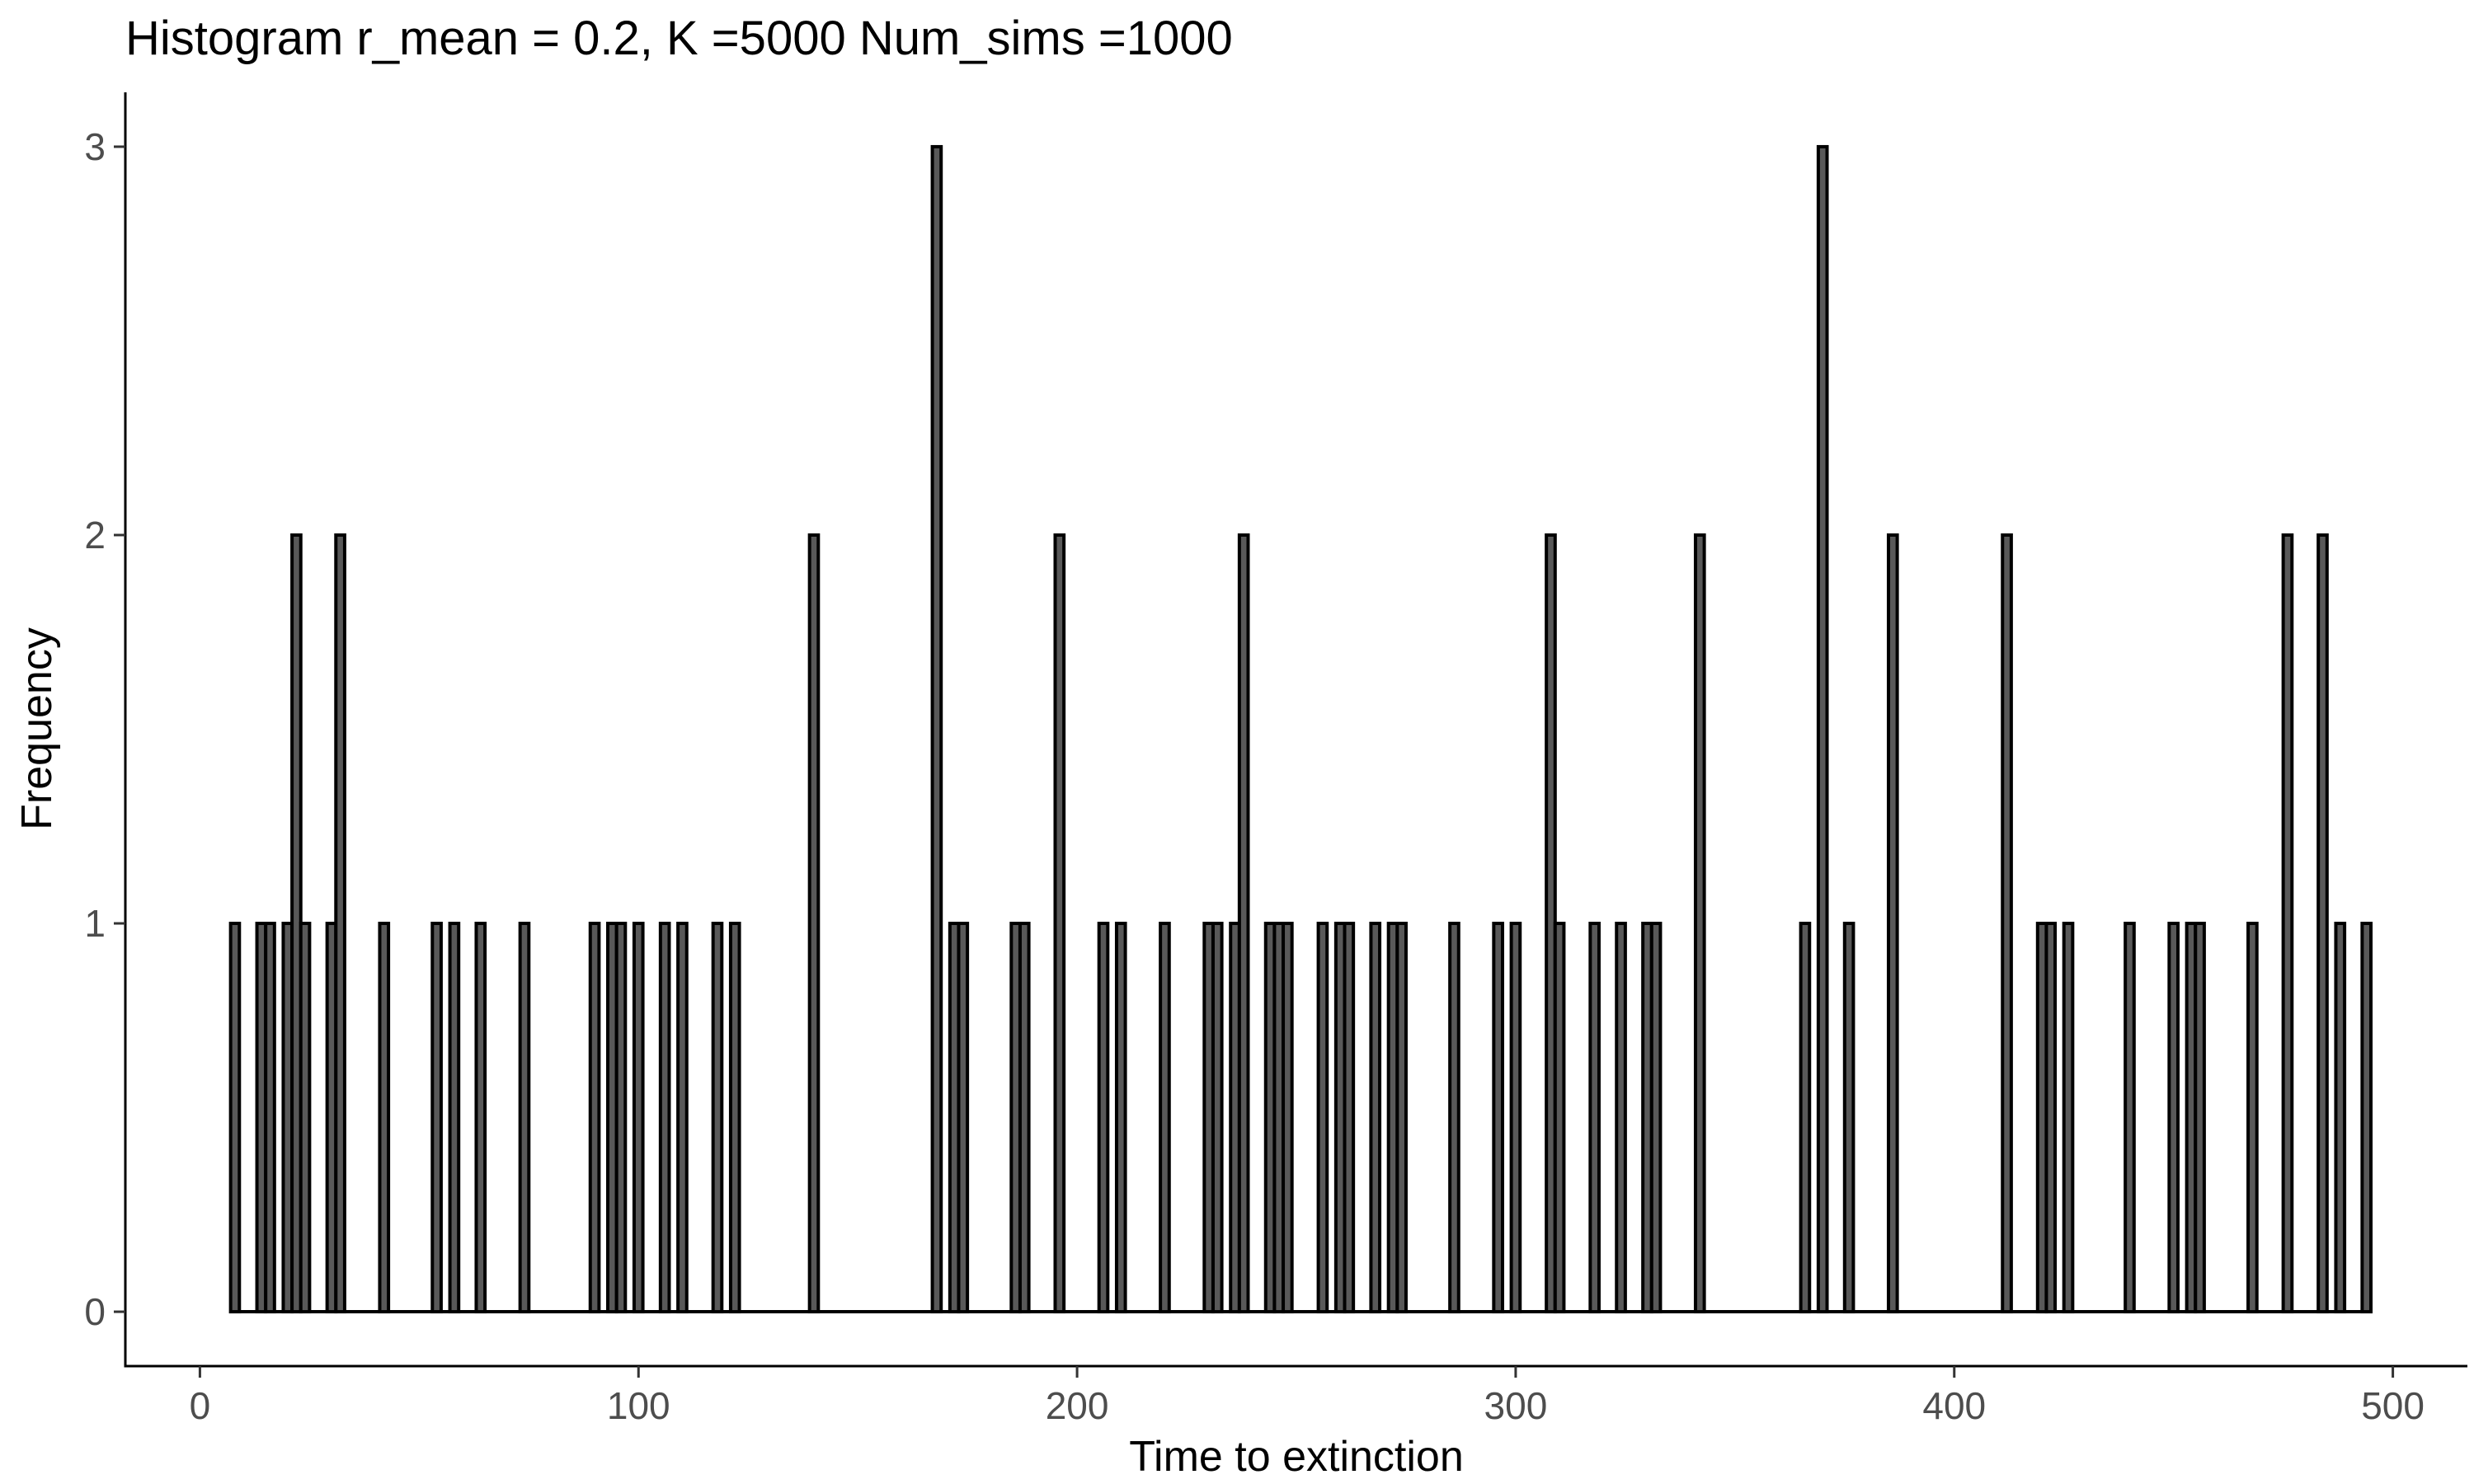  Describe the element at coordinates (1516, 1405) in the screenshot. I see `x-tick-label: 300` at that location.